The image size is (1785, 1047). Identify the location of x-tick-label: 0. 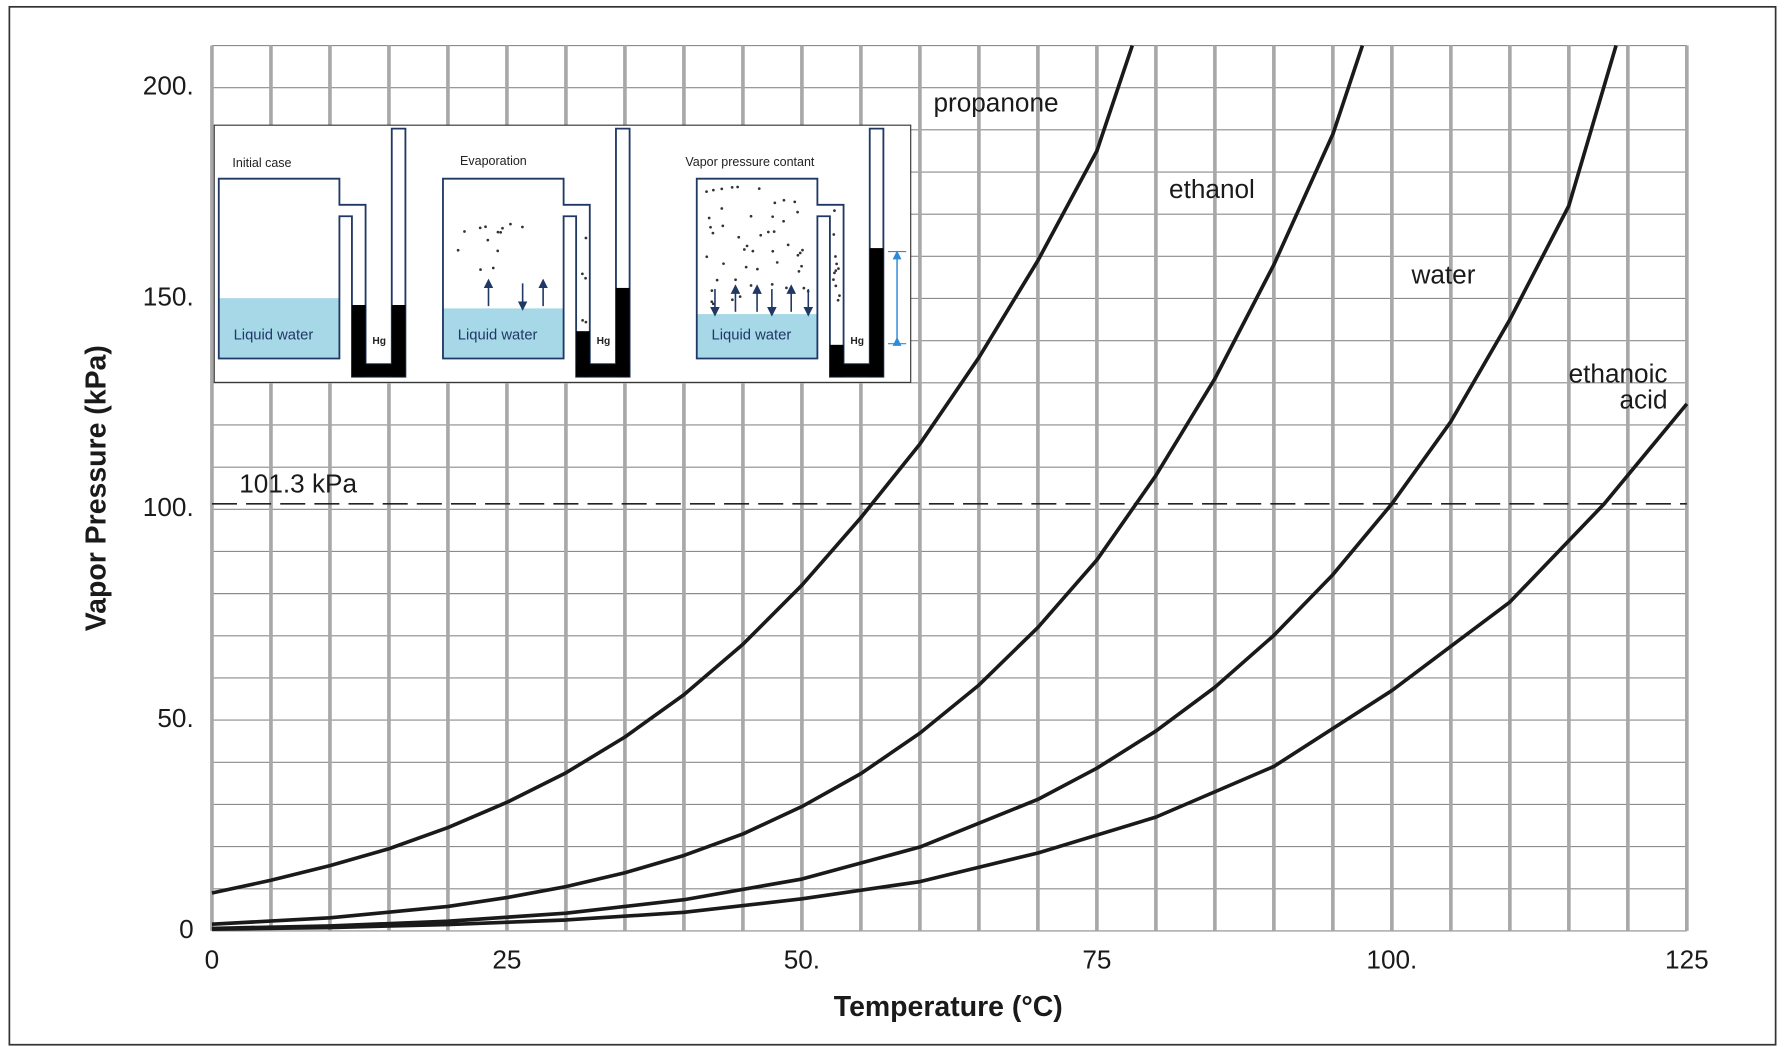
(212, 960).